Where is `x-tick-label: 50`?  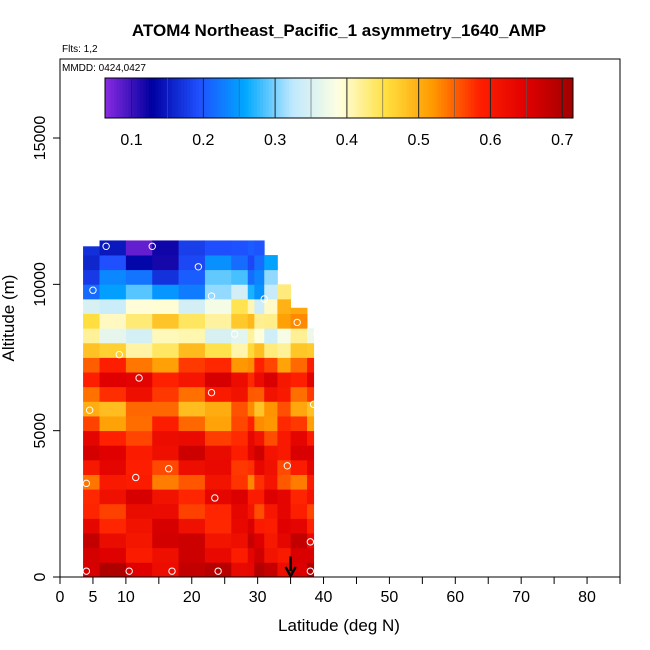
x-tick-label: 50 is located at coordinates (390, 597).